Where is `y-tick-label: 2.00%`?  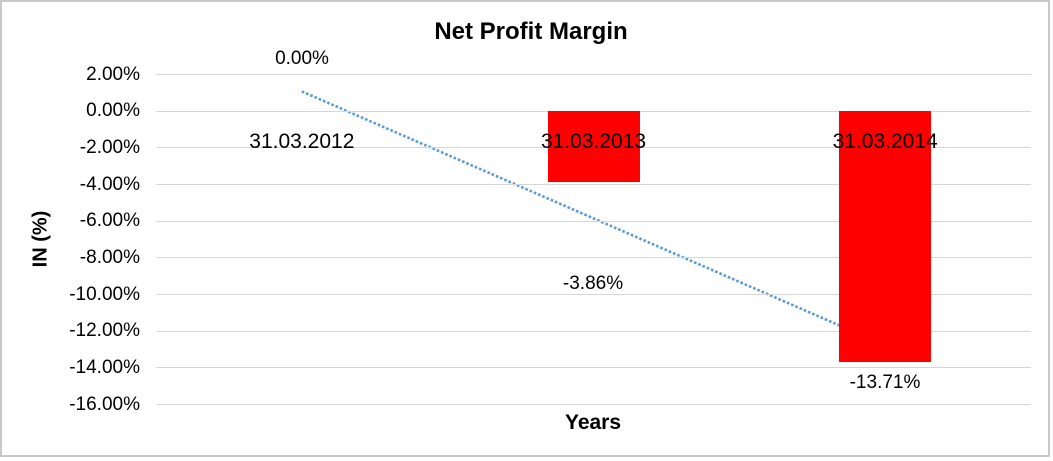 y-tick-label: 2.00% is located at coordinates (113, 74).